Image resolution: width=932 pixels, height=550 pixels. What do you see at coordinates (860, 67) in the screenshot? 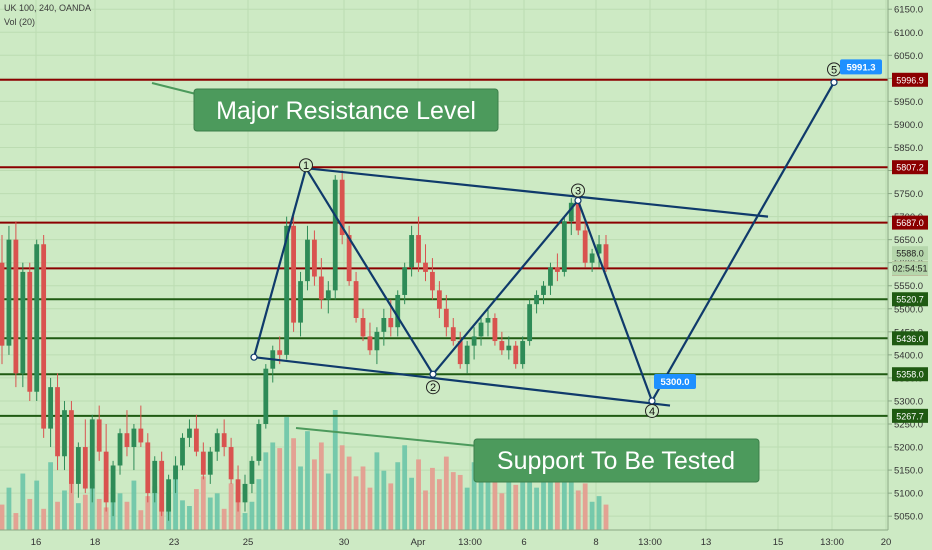
I see `target-label: 5991.3` at bounding box center [860, 67].